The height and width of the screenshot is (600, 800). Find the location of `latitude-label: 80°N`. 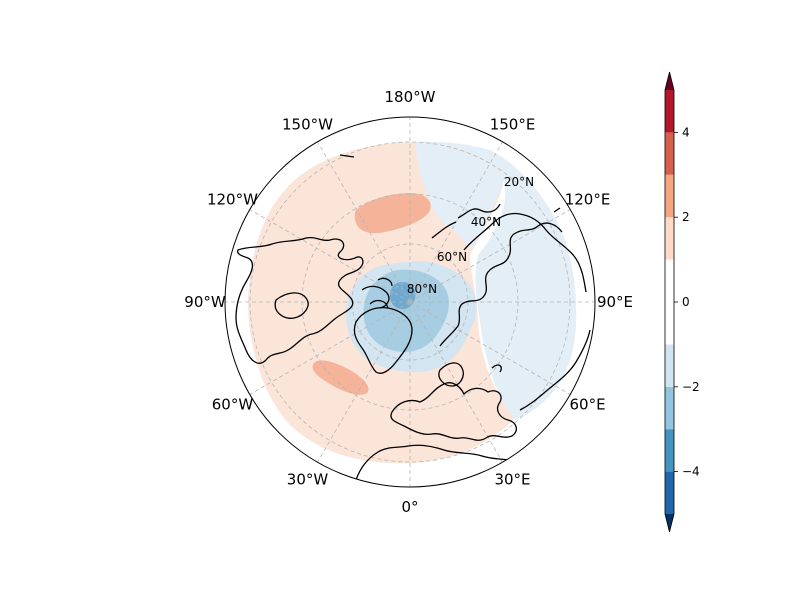

latitude-label: 80°N is located at coordinates (422, 289).